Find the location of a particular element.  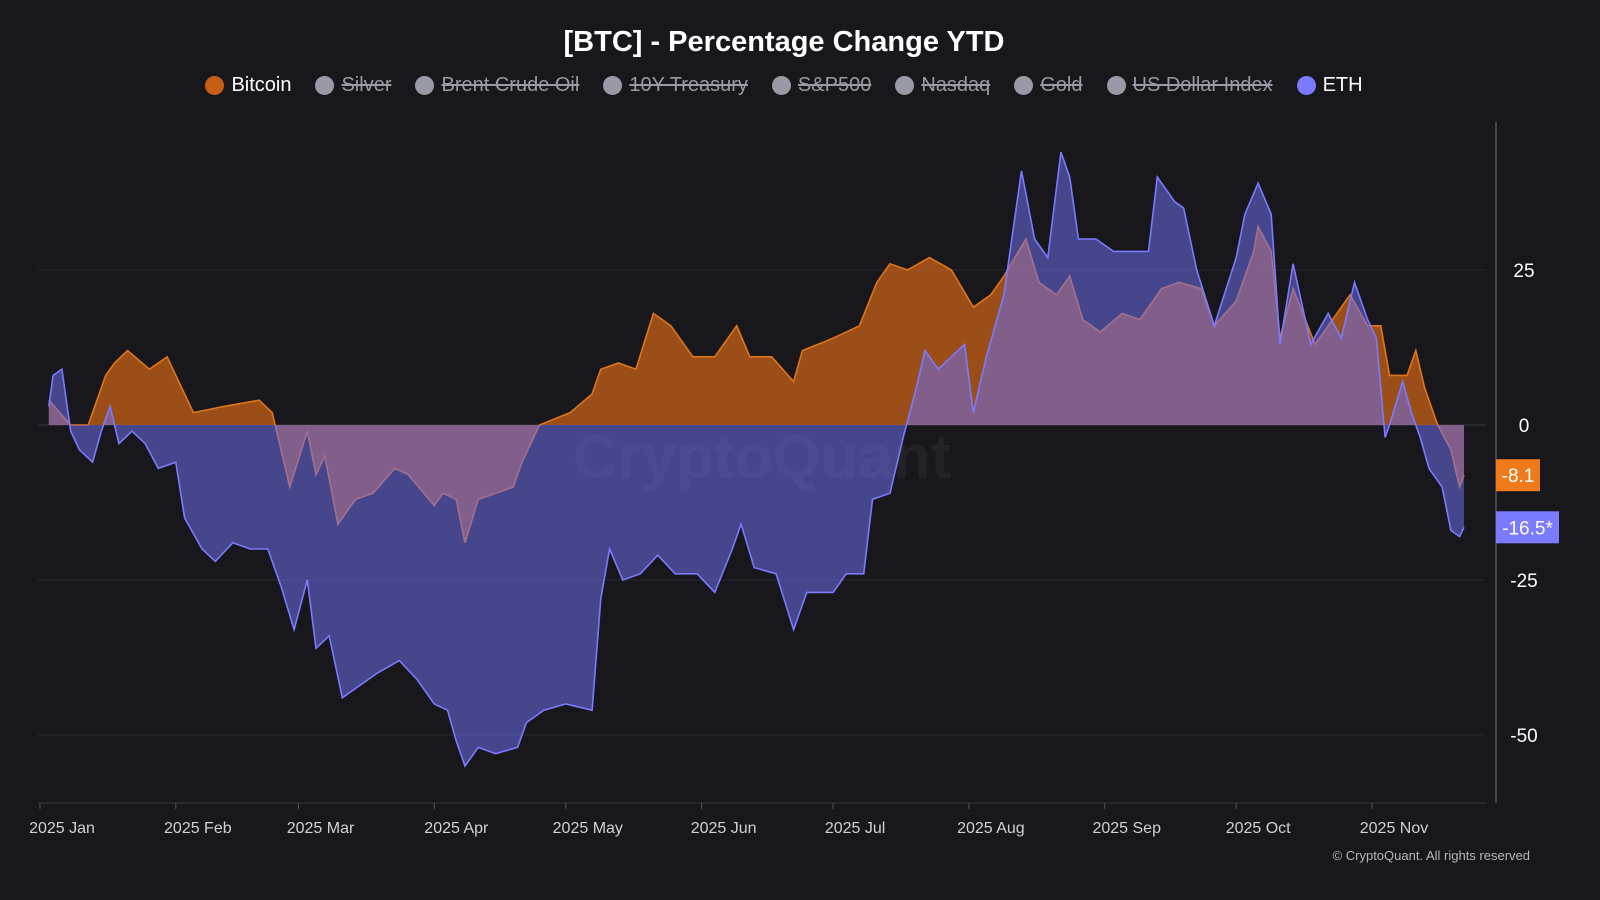

legend-label: 10Y Treasury is located at coordinates (688, 85).